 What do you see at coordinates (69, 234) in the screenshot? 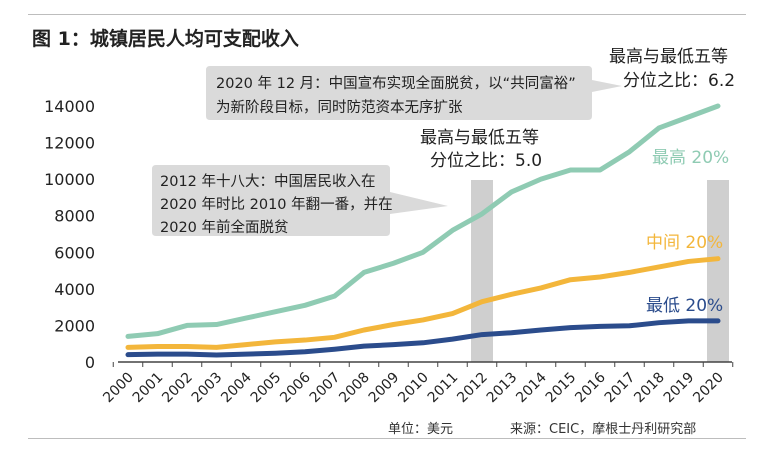
I see `y-tick-labels: 0 2000 4000 6000 8000 10000 12000 14000` at bounding box center [69, 234].